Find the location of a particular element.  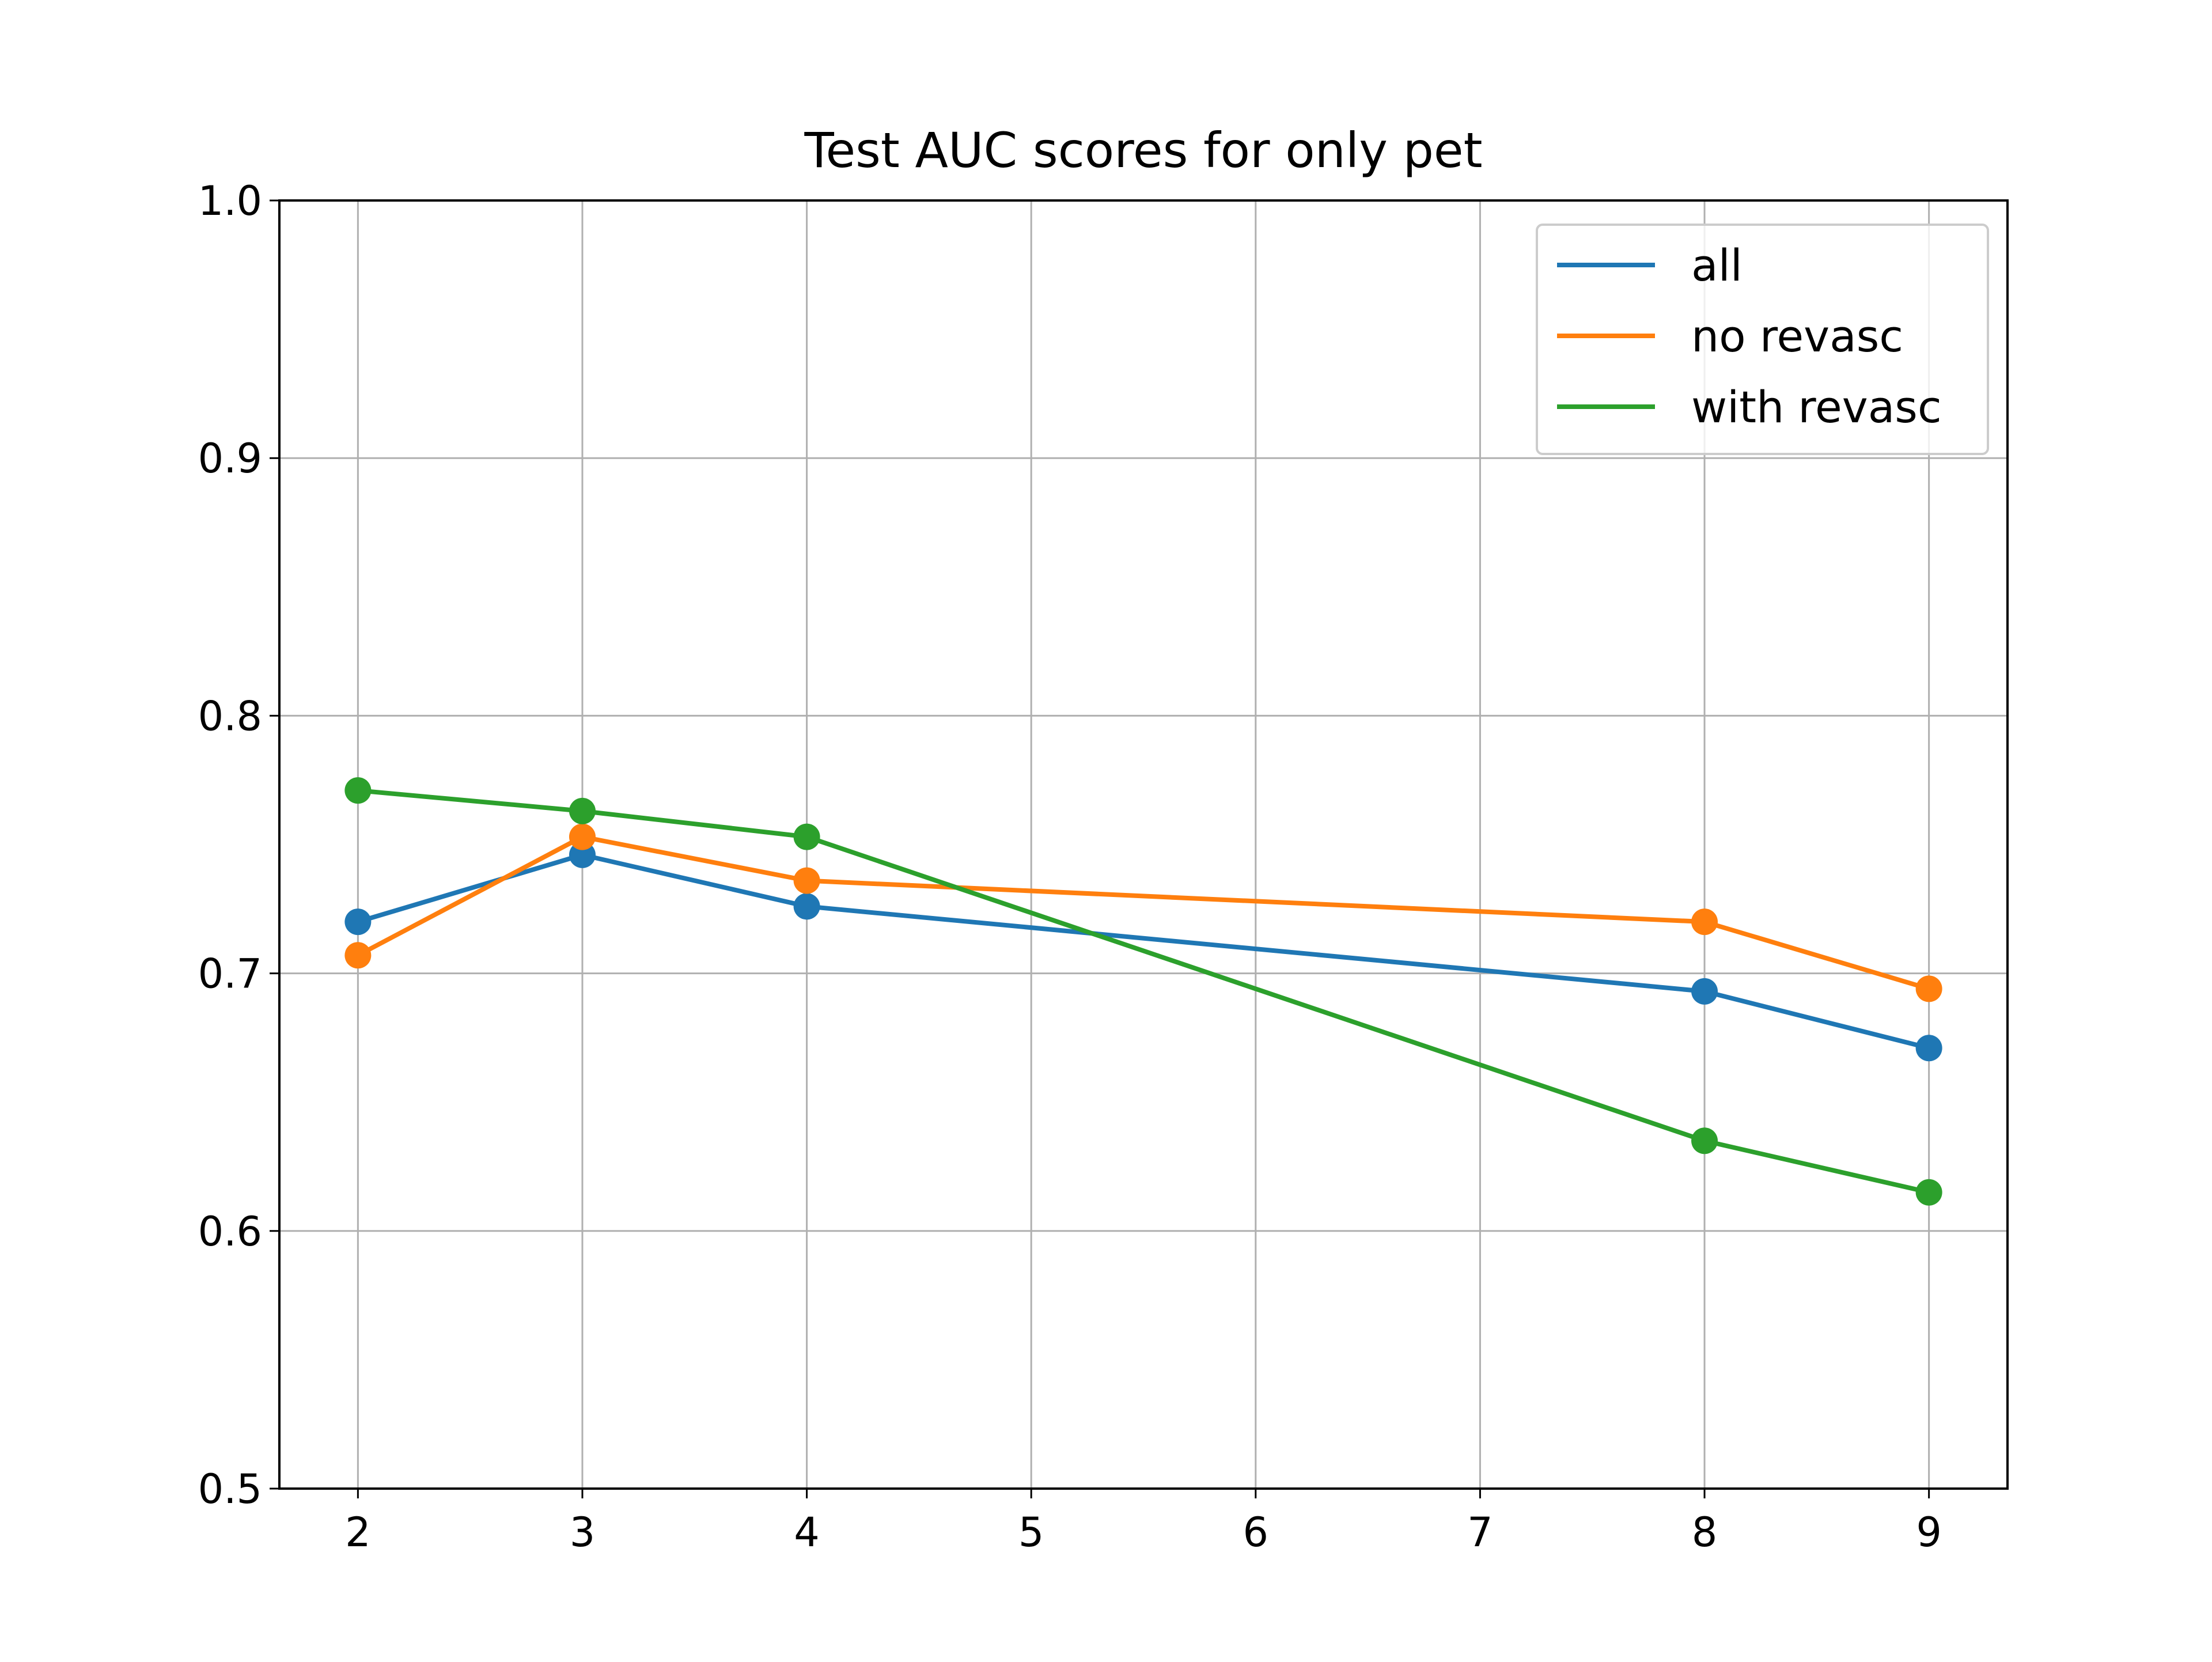

x-tick-label: 4 is located at coordinates (807, 1533).